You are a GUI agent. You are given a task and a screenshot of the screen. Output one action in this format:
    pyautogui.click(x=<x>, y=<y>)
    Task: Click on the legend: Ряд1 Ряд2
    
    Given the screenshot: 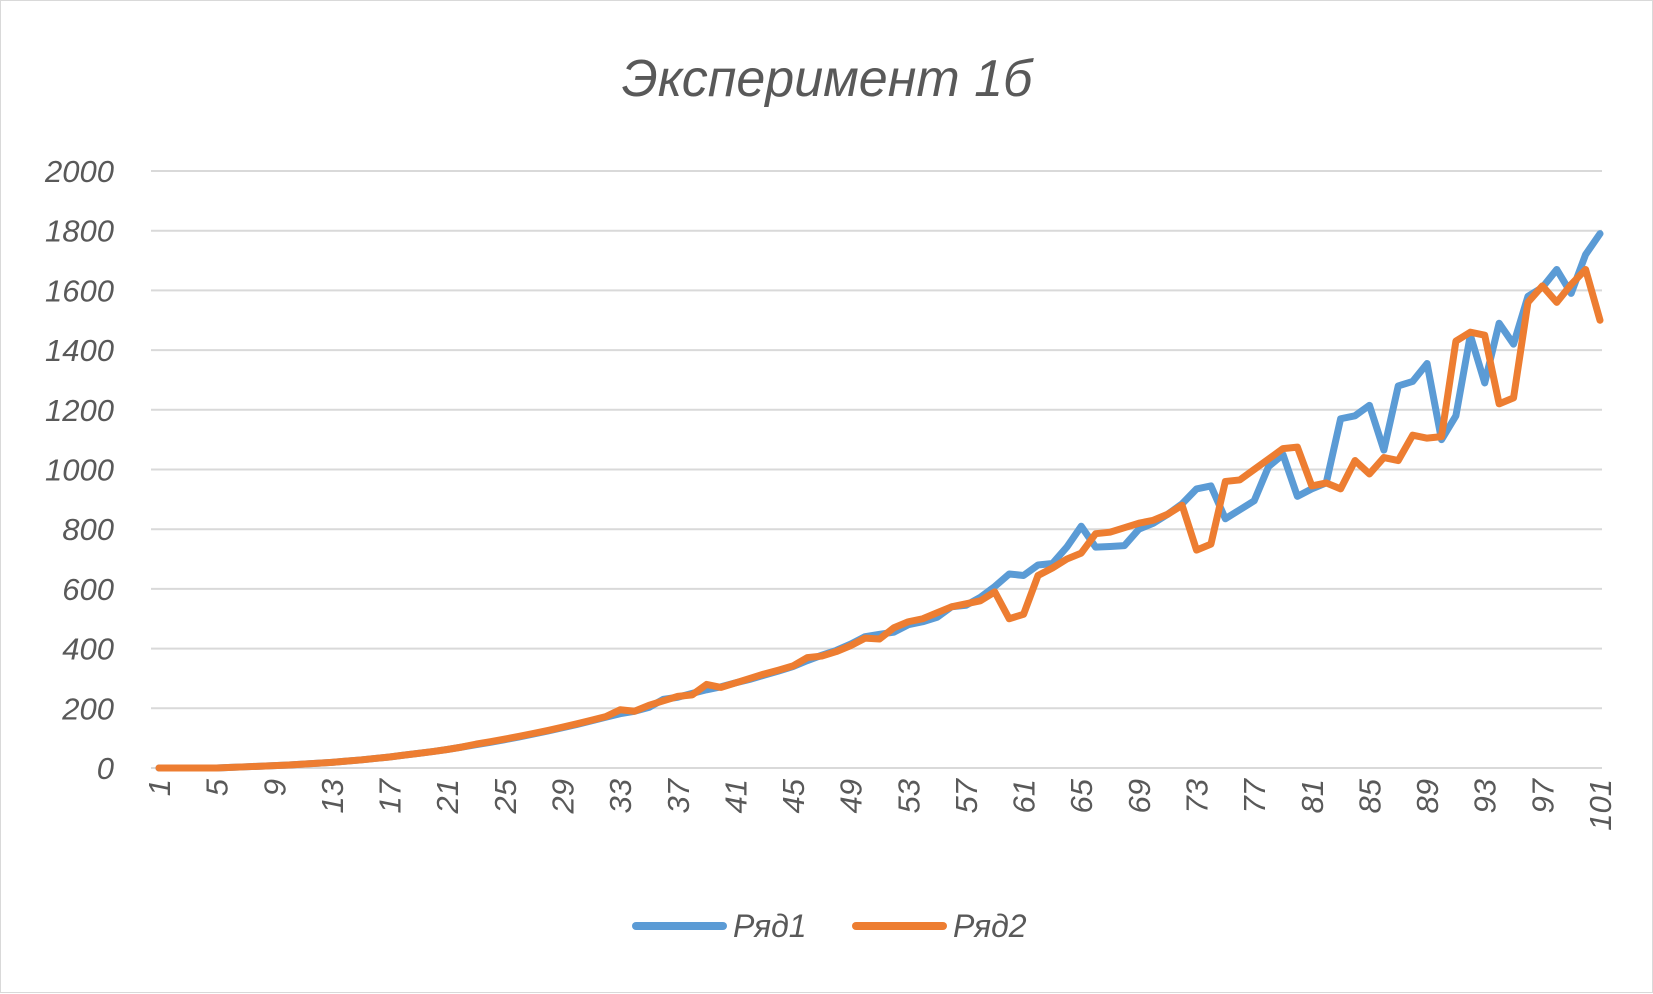 What is the action you would take?
    pyautogui.click(x=829, y=926)
    